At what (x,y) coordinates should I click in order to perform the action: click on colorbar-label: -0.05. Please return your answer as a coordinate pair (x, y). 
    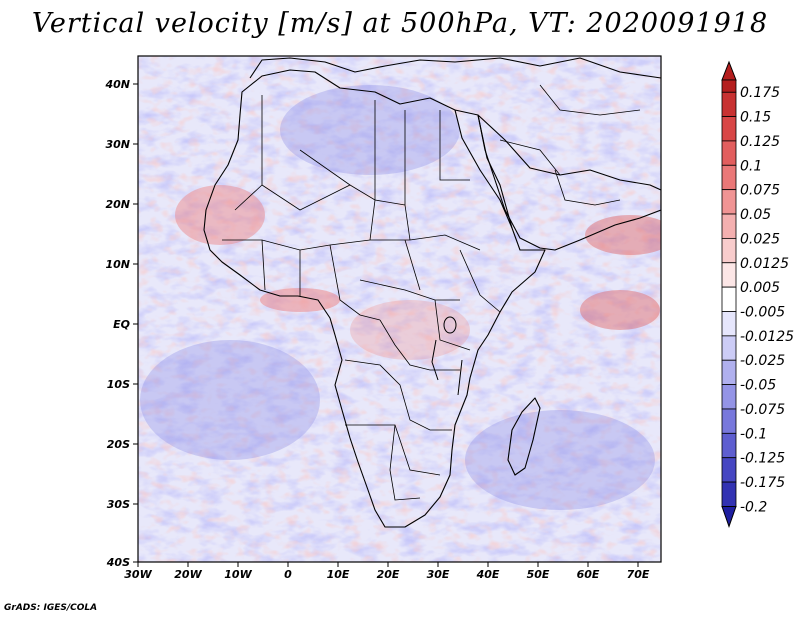
    Looking at the image, I should click on (758, 386).